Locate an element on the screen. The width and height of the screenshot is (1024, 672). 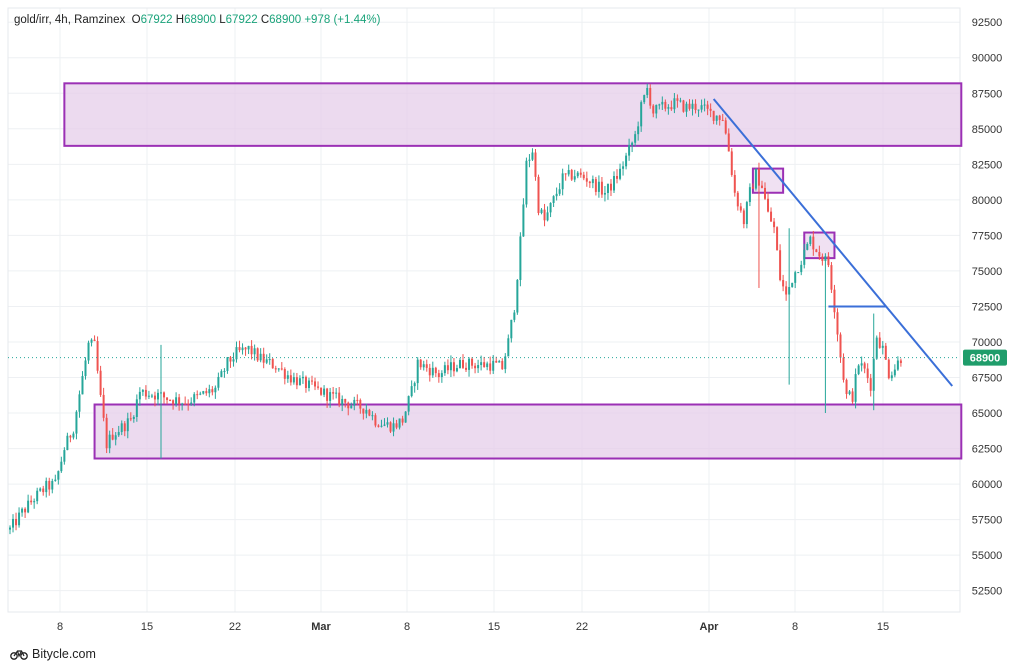
high-value: 68900 is located at coordinates (200, 20).